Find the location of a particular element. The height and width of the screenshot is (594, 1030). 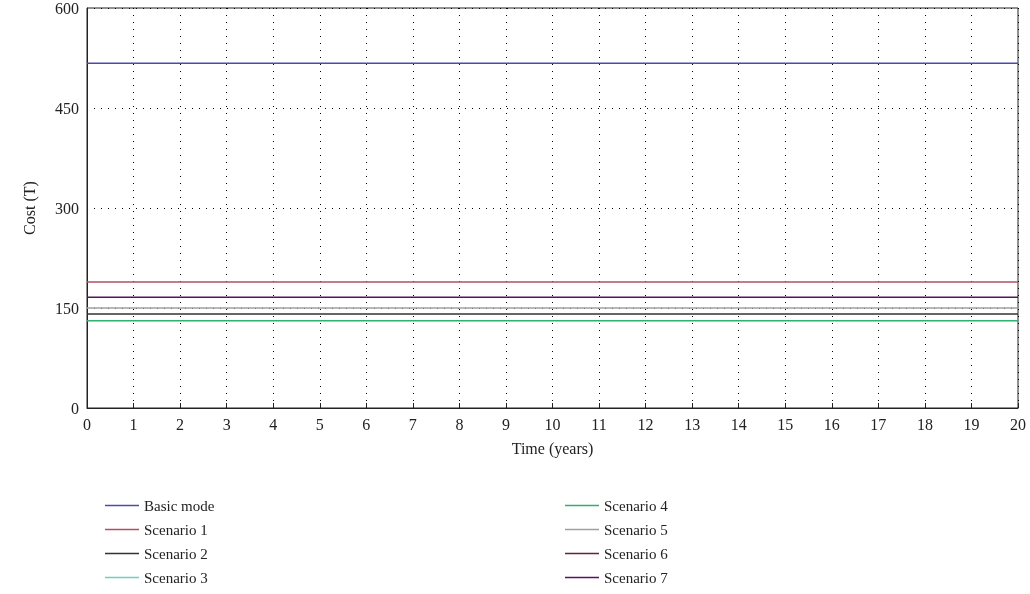

x-tick-label: 2 is located at coordinates (180, 424).